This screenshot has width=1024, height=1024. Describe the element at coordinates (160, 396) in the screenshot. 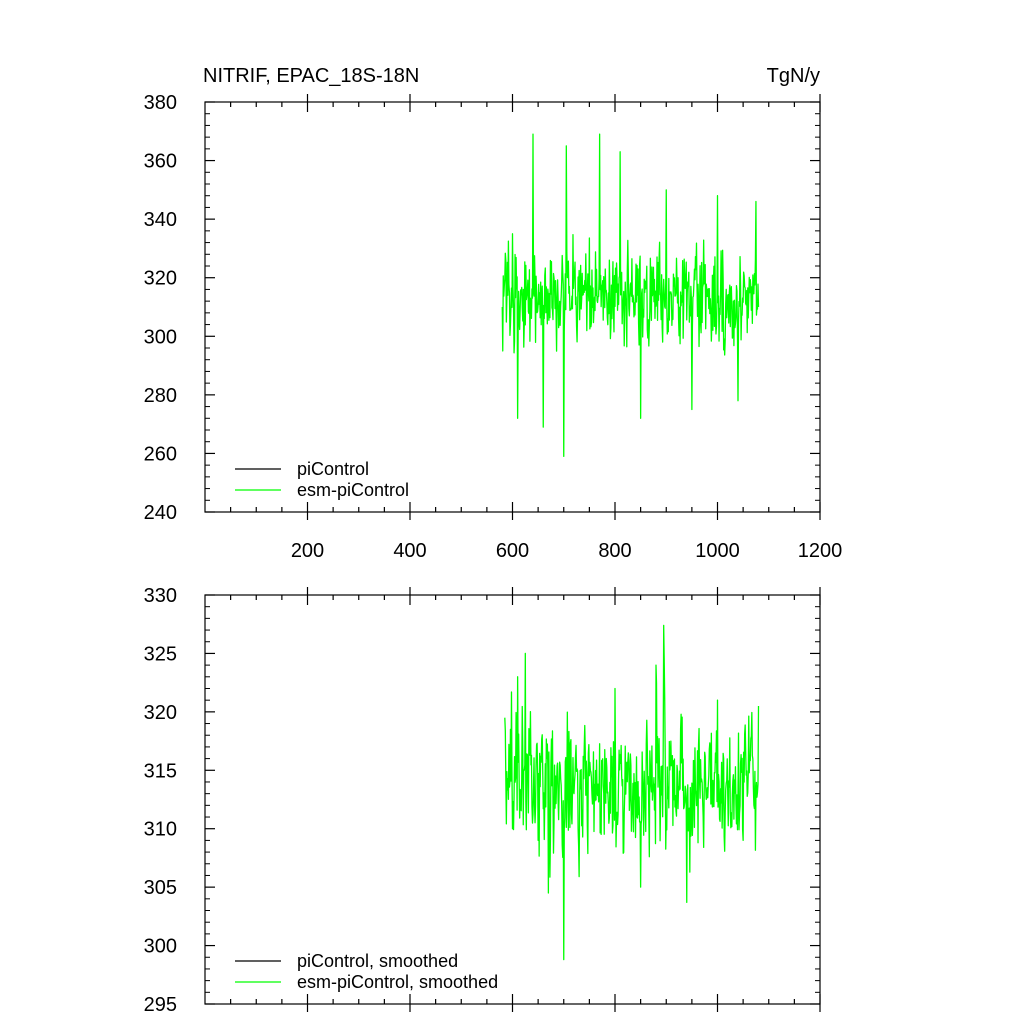

I see `y-tick-label: 280` at that location.